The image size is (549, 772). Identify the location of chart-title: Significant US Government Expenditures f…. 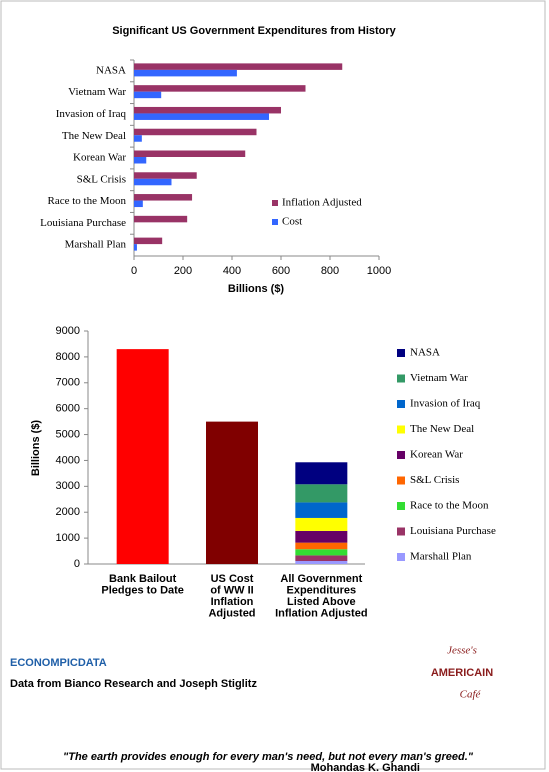
(254, 31).